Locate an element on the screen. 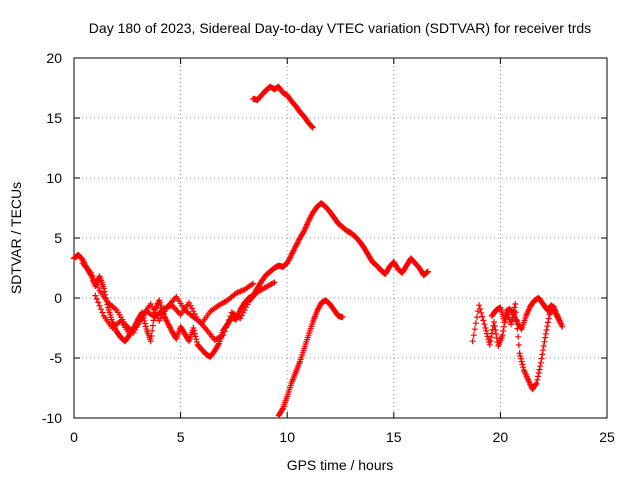  series-track-upper-arc is located at coordinates (283, 107).